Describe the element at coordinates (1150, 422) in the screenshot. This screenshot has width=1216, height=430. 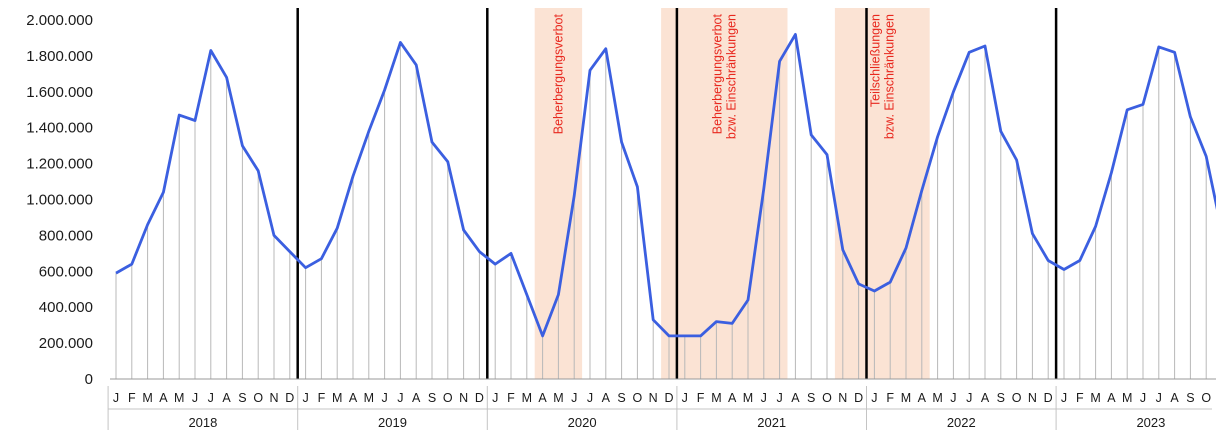
I see `year-label: 2023` at that location.